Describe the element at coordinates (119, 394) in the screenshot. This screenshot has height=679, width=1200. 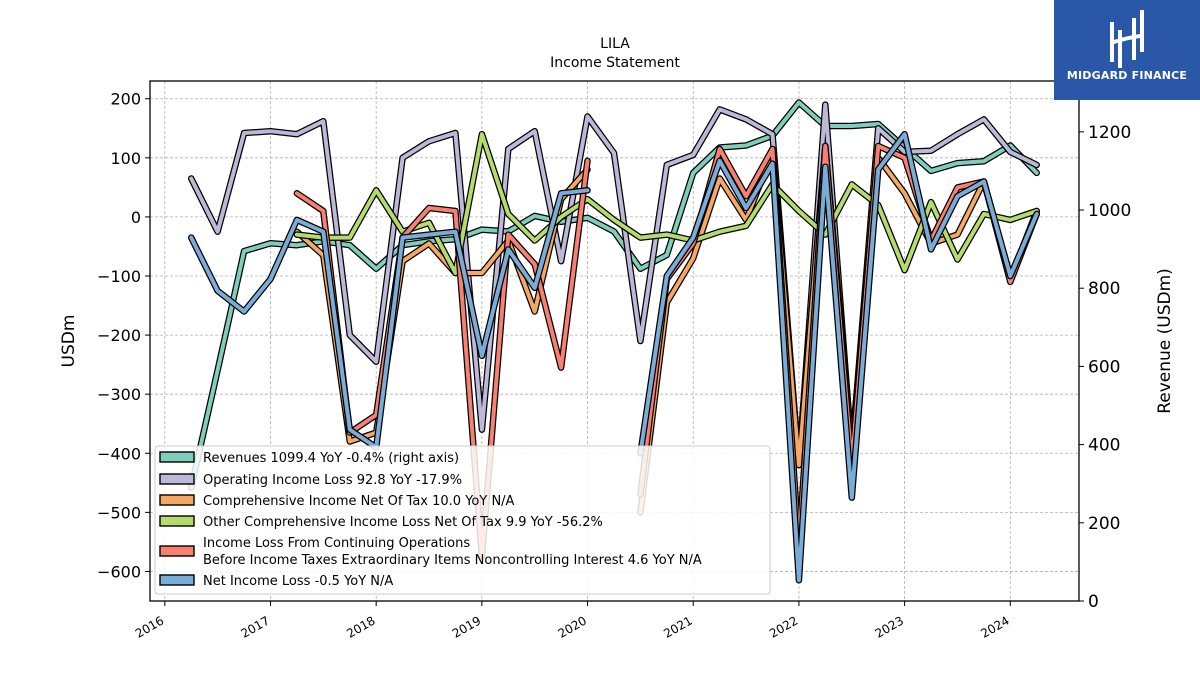
I see `y-tick-label: −300` at that location.